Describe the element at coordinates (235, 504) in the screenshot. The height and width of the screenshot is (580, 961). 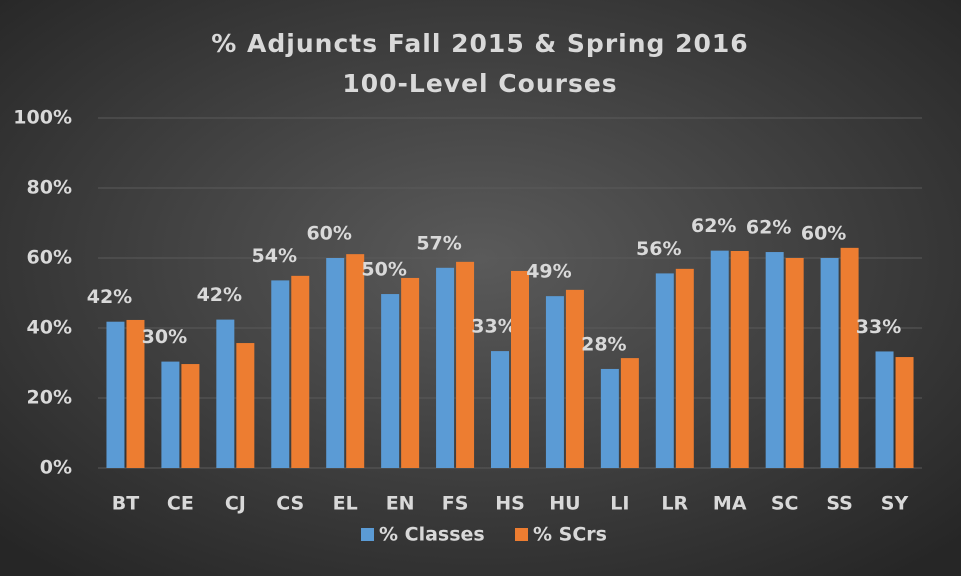
I see `x-tick-label: CJ` at that location.